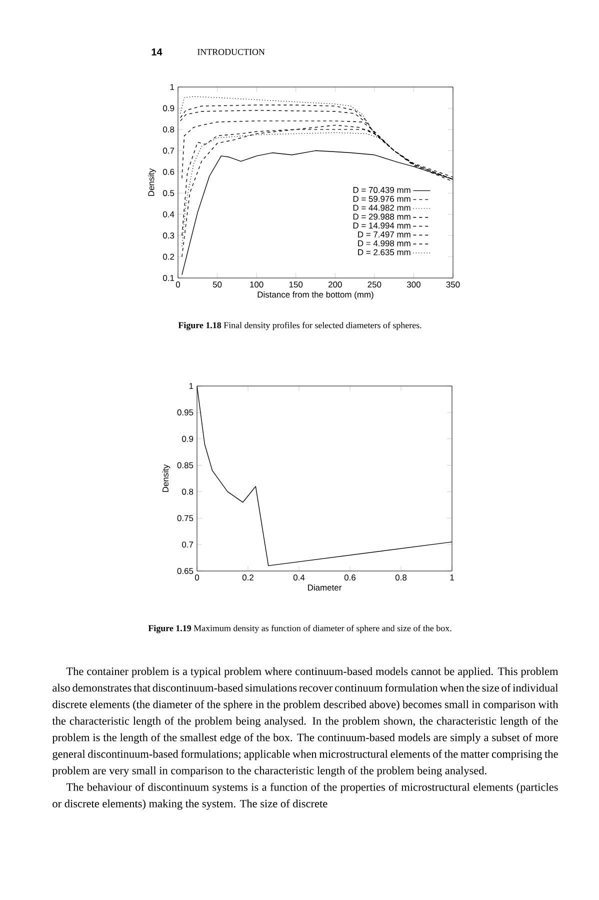 The height and width of the screenshot is (900, 599). What do you see at coordinates (168, 278) in the screenshot?
I see `y-tick-label: 0.1` at bounding box center [168, 278].